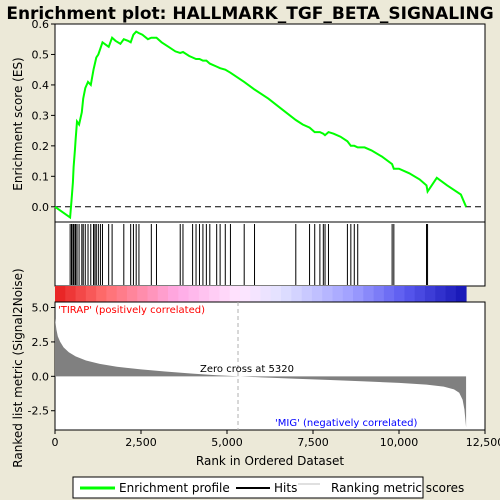 The width and height of the screenshot is (500, 500). Describe the element at coordinates (41, 115) in the screenshot. I see `es-y-tick-label: 0.3` at that location.